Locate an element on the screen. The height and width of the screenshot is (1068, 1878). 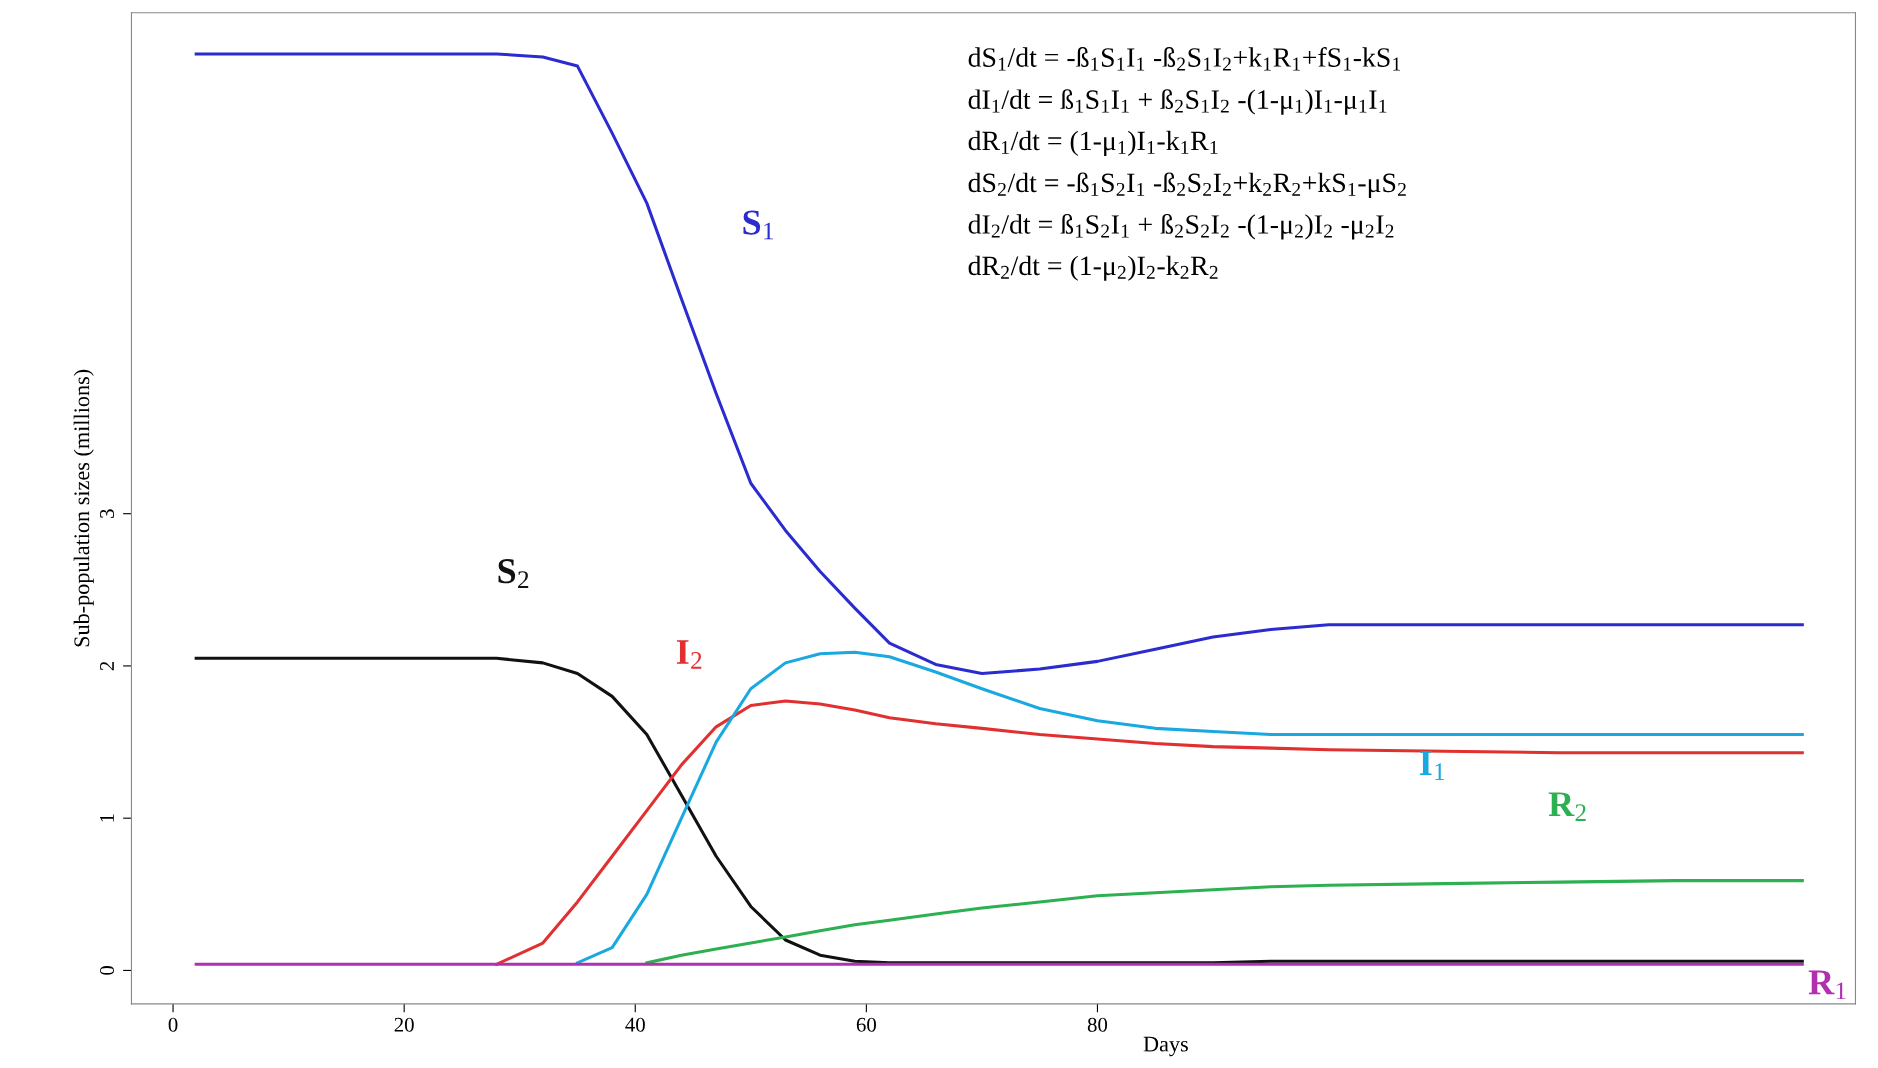
x-axis-title: Days is located at coordinates (1165, 1046).